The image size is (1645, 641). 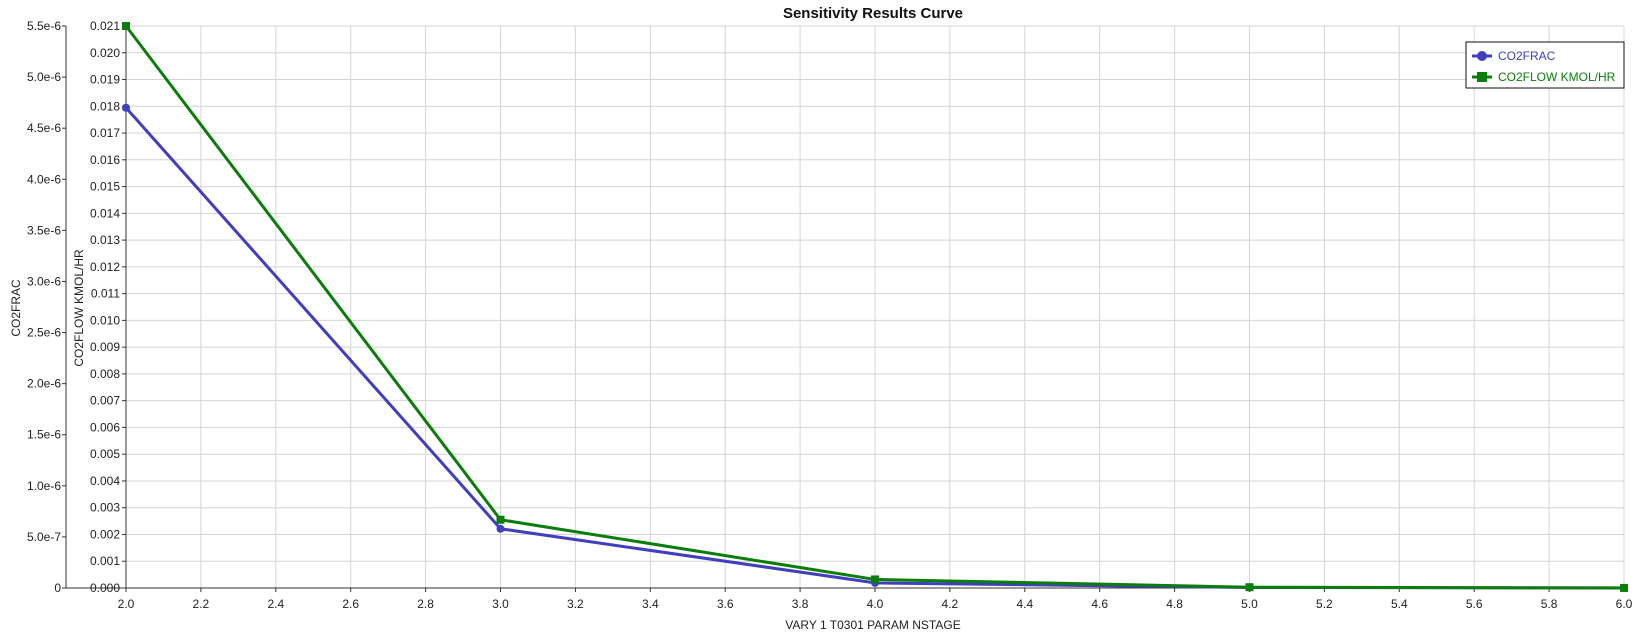 What do you see at coordinates (105, 454) in the screenshot?
I see `y-right-tick-label: 0.005` at bounding box center [105, 454].